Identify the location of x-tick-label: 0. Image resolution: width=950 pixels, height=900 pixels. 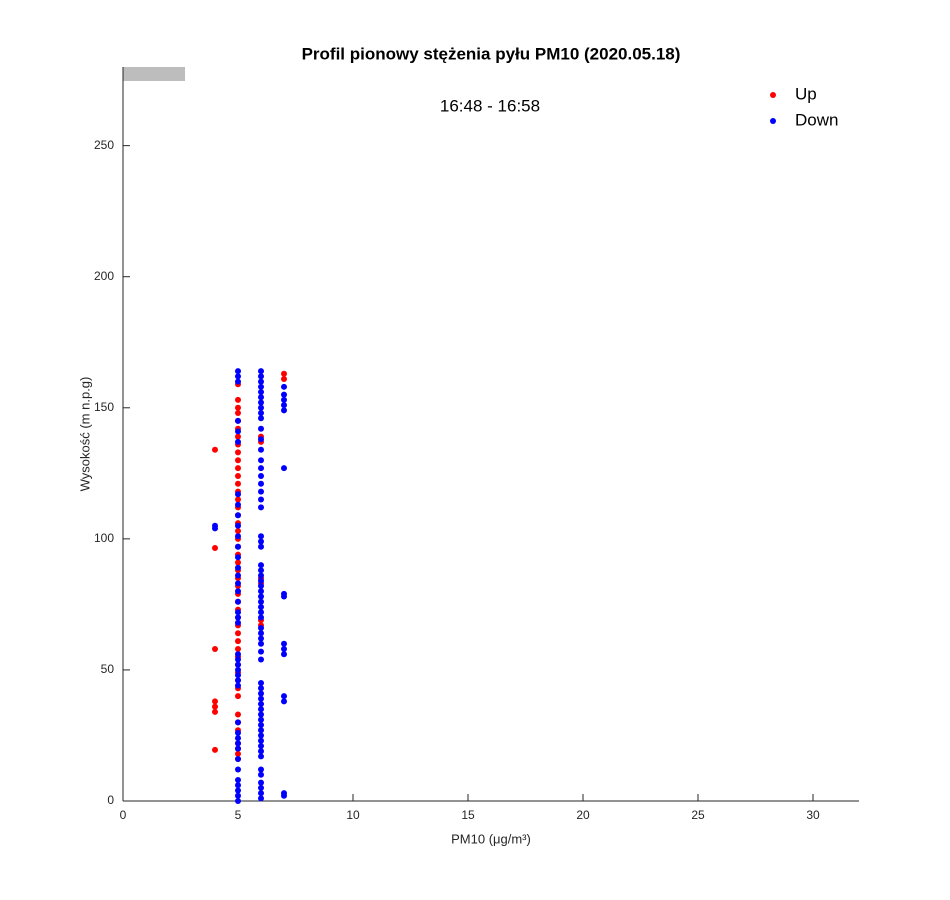
(123, 815).